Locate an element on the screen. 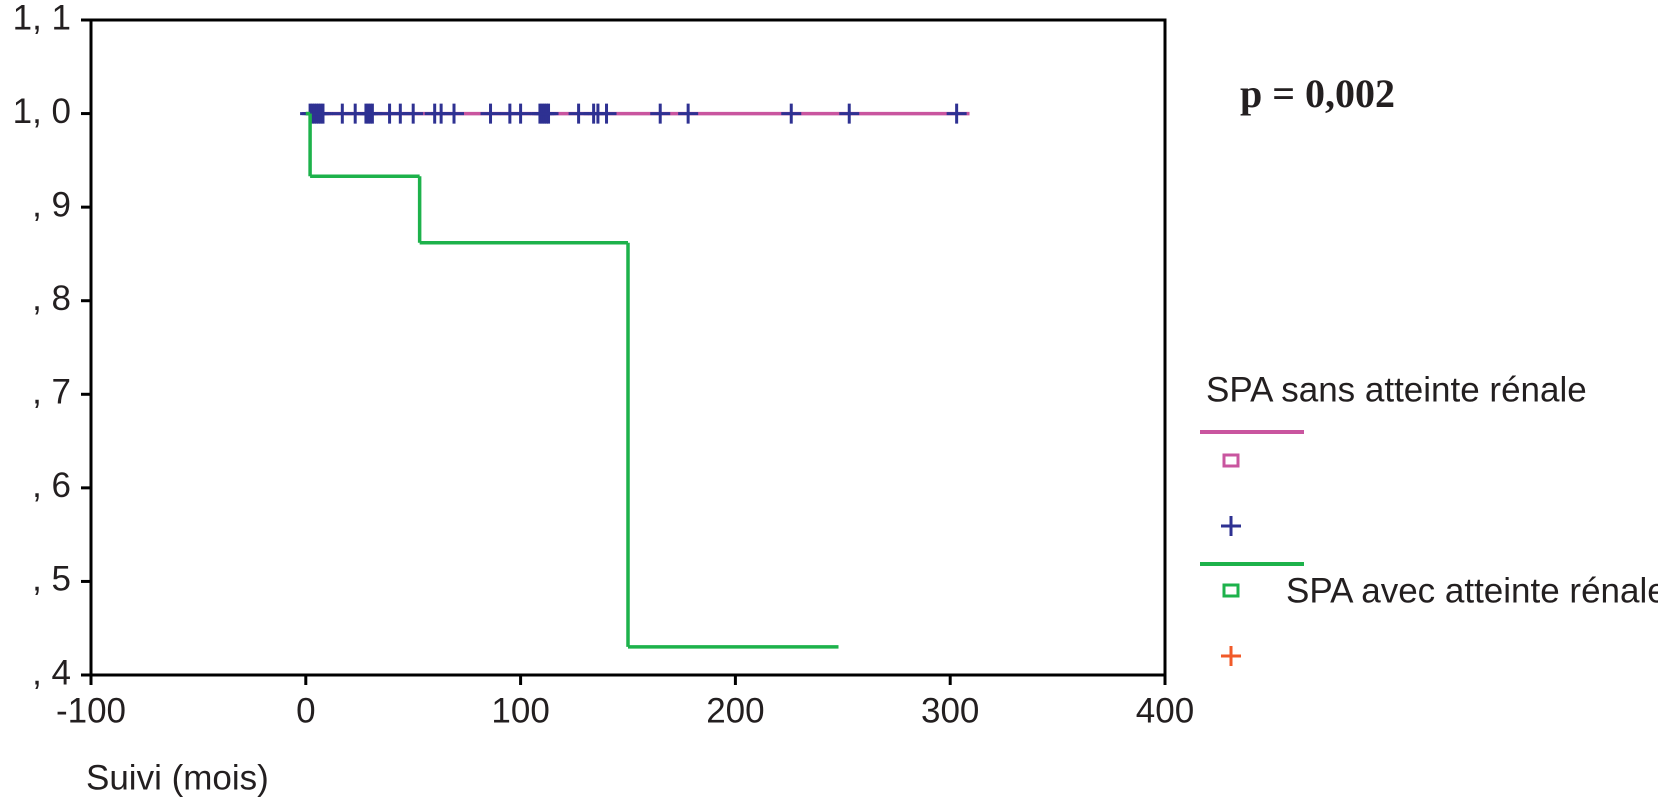 Image resolution: width=1658 pixels, height=802 pixels. x-axis-label: Suivi (mois) is located at coordinates (177, 777).